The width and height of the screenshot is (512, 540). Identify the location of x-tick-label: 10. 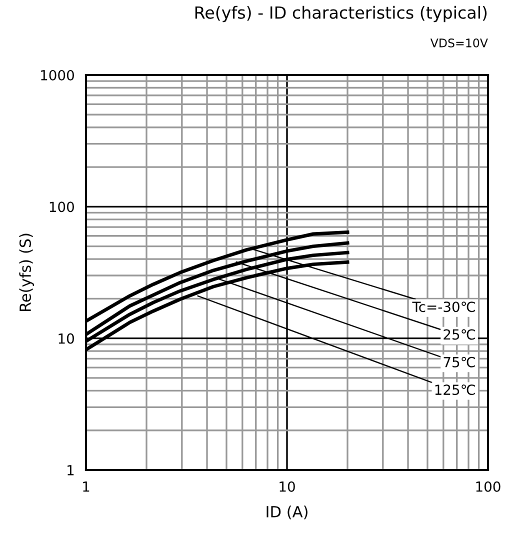
(287, 486).